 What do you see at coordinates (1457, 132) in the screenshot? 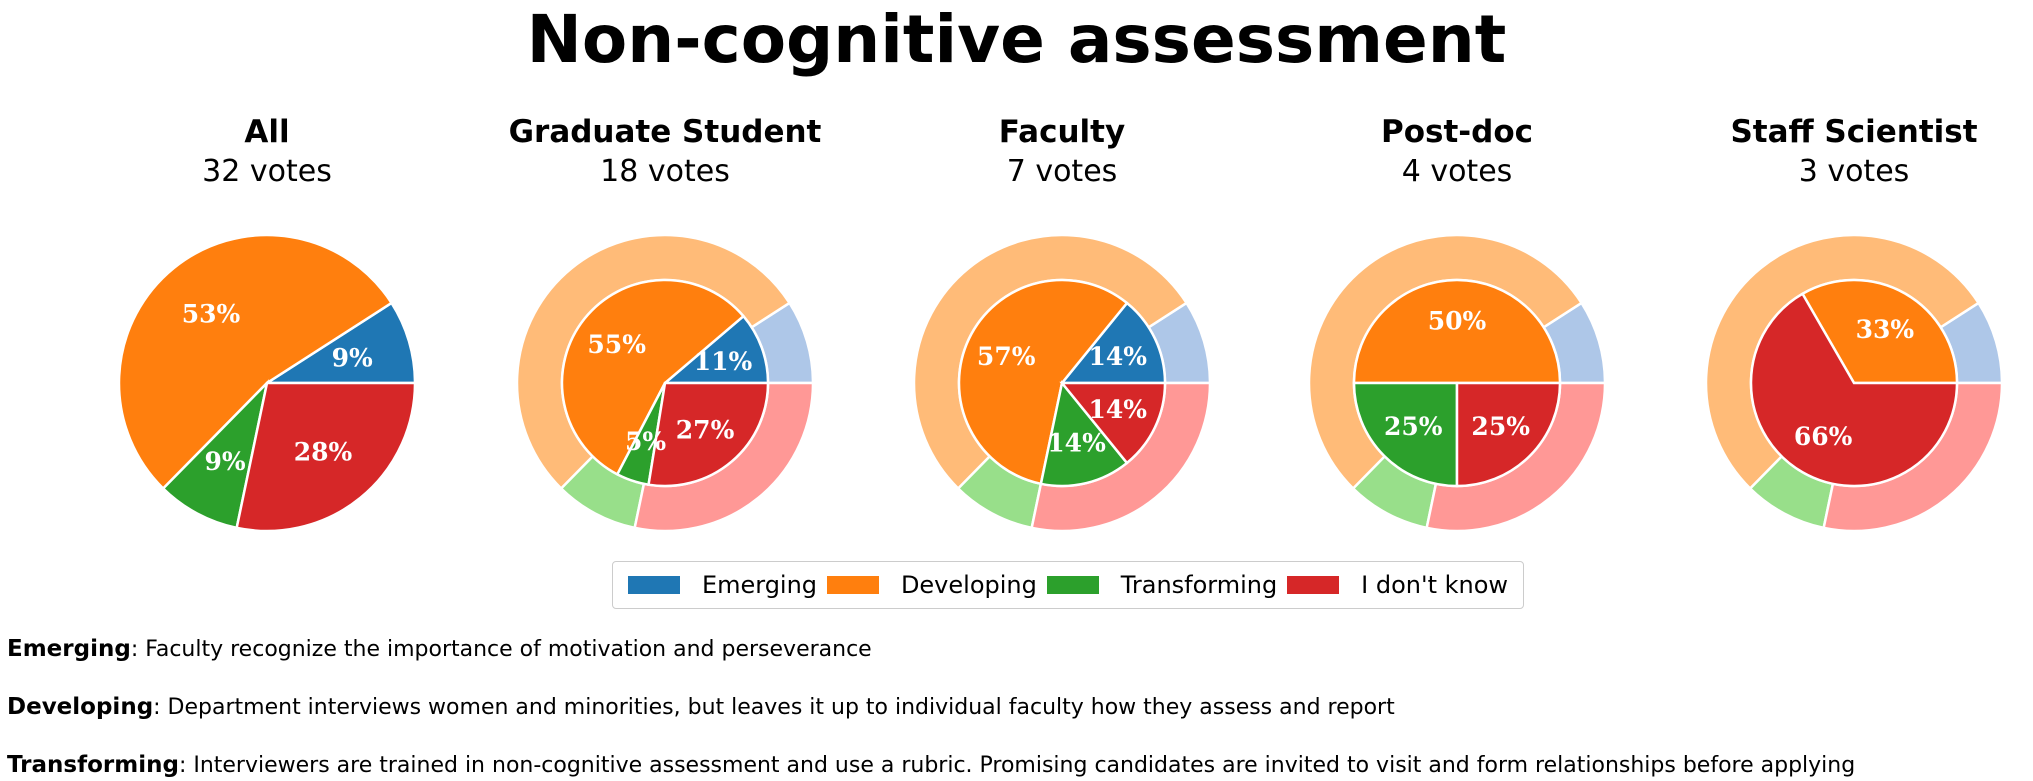
I see `chart-title: Post-doc` at bounding box center [1457, 132].